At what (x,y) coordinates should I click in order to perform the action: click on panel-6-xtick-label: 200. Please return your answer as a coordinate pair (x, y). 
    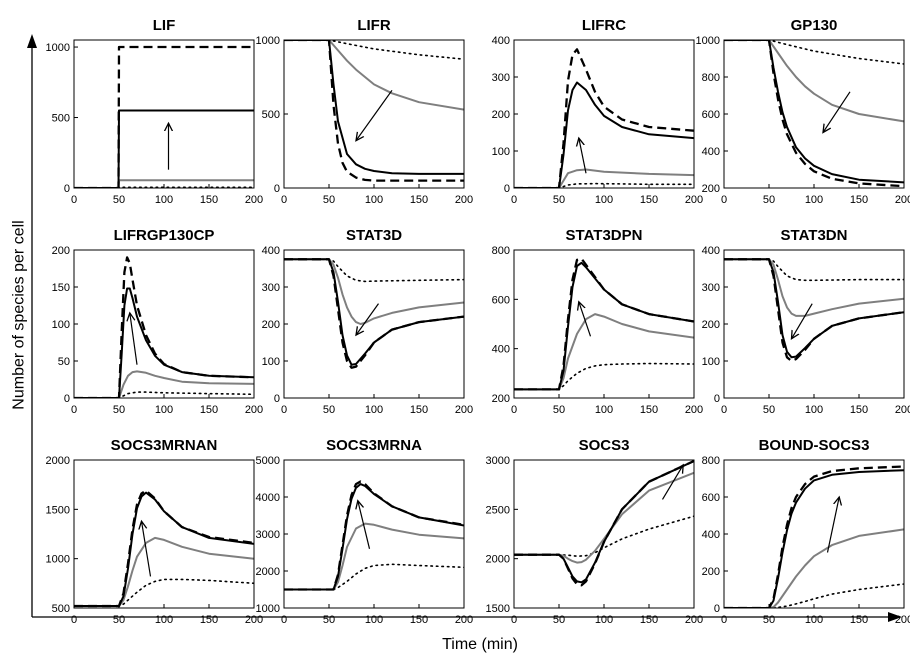
    Looking at the image, I should click on (694, 410).